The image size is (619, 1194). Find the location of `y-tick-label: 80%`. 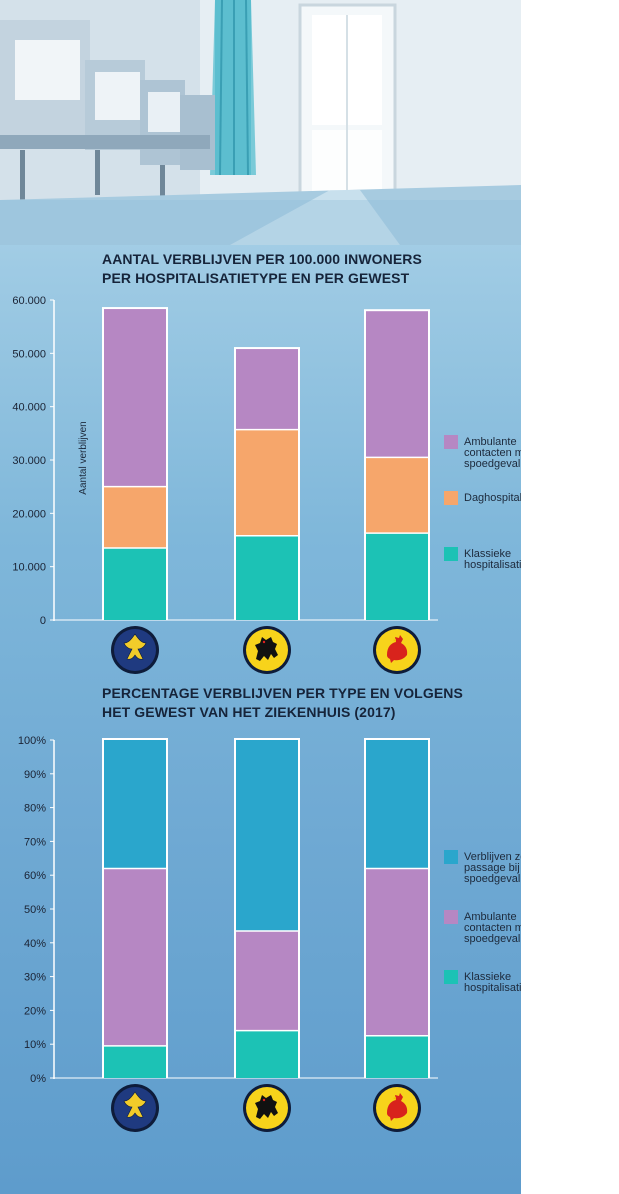

y-tick-label: 80% is located at coordinates (35, 809).